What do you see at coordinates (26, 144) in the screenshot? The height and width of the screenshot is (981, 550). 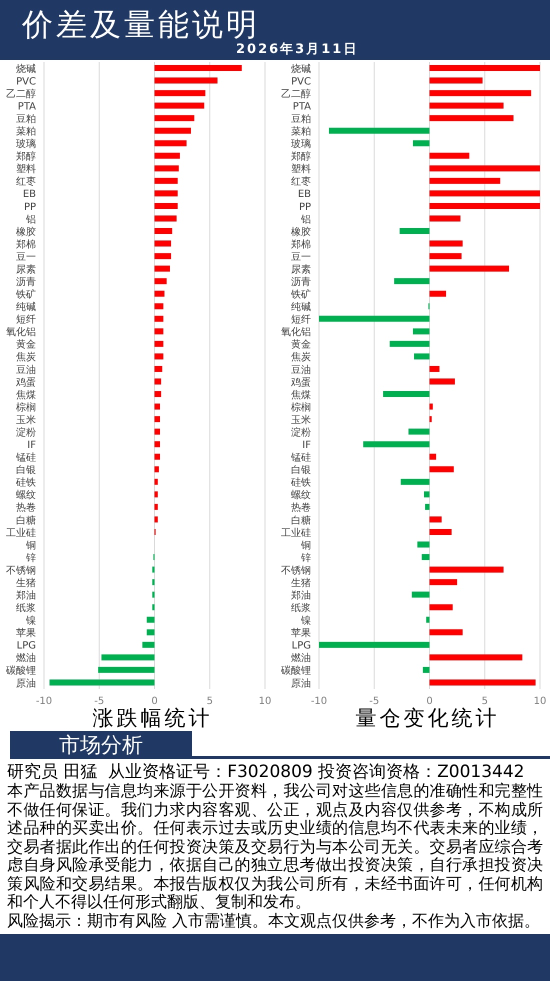 I see `y-tick-label: 玻璃` at bounding box center [26, 144].